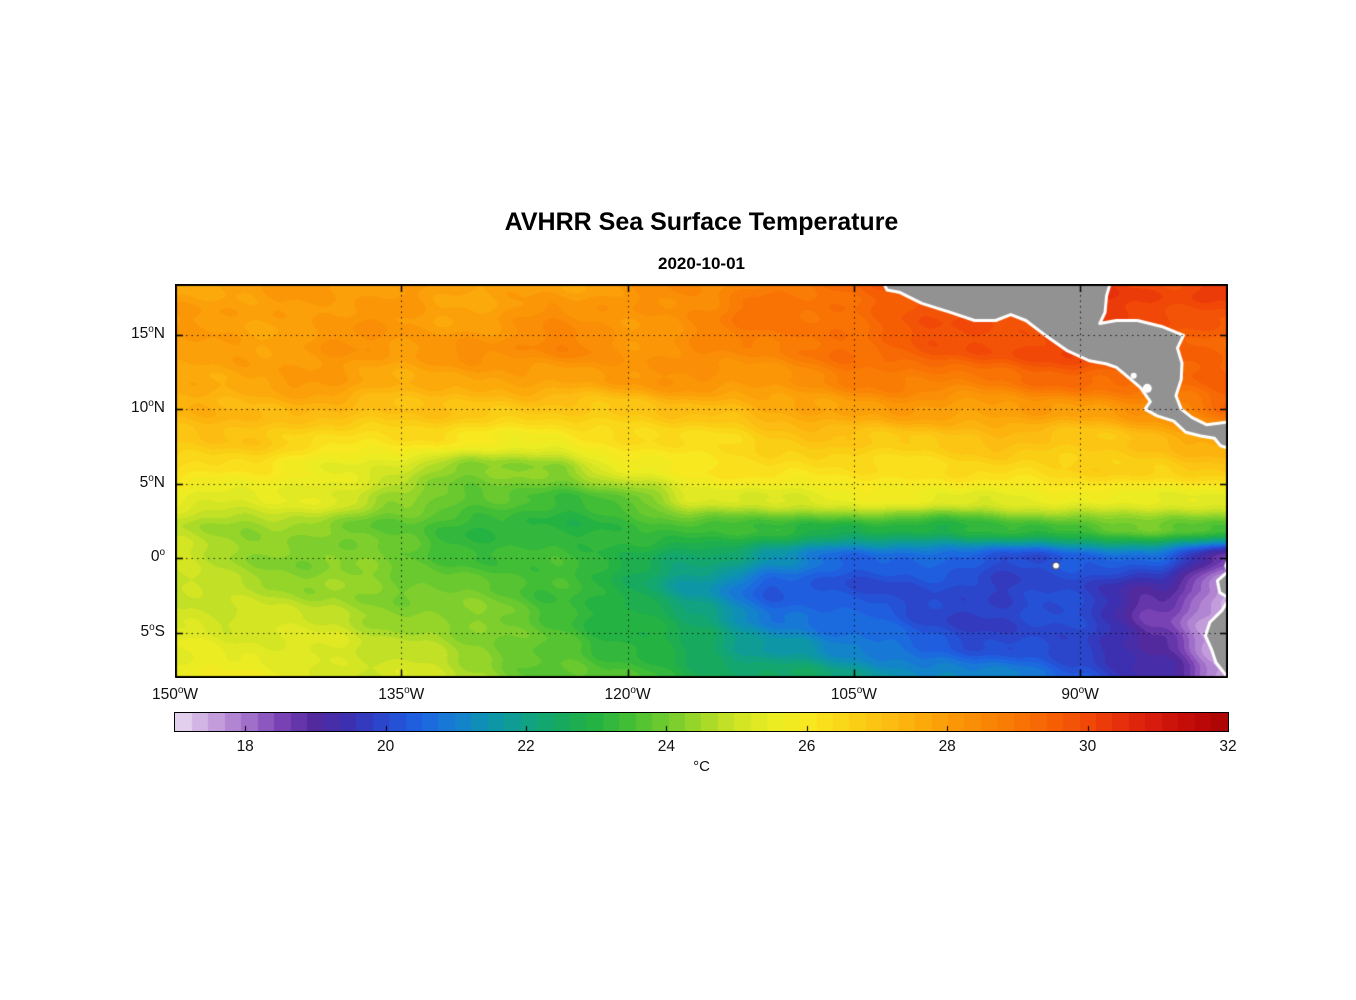  Describe the element at coordinates (701, 263) in the screenshot. I see `chart-subtitle: 2020-10-01` at that location.